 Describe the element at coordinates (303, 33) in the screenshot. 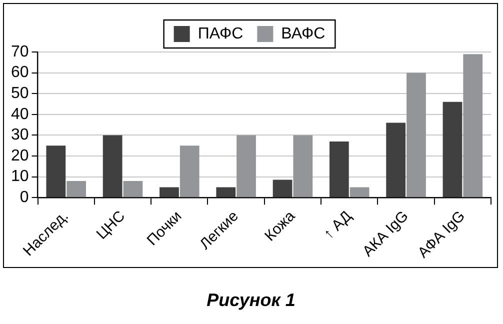

I see `legend-label: ВАФС` at that location.